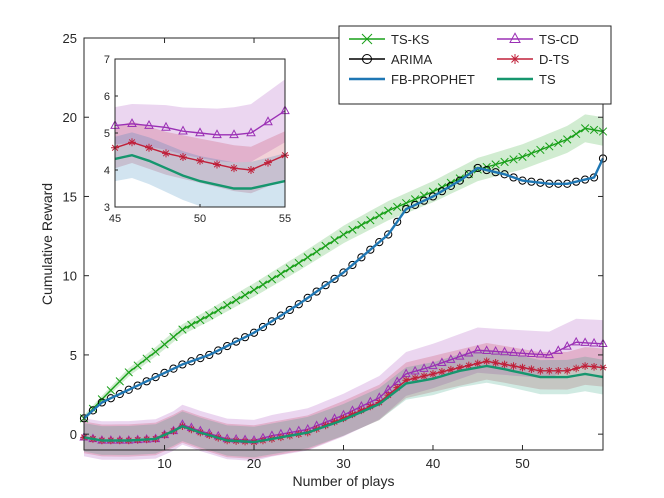 The width and height of the screenshot is (664, 498). What do you see at coordinates (73, 434) in the screenshot?
I see `y-tick-label: 0` at bounding box center [73, 434].